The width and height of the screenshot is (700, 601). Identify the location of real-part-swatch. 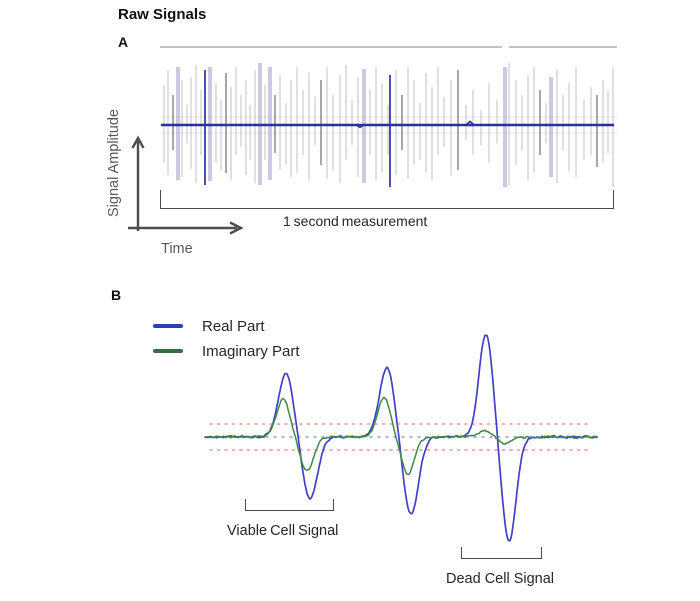
(168, 326).